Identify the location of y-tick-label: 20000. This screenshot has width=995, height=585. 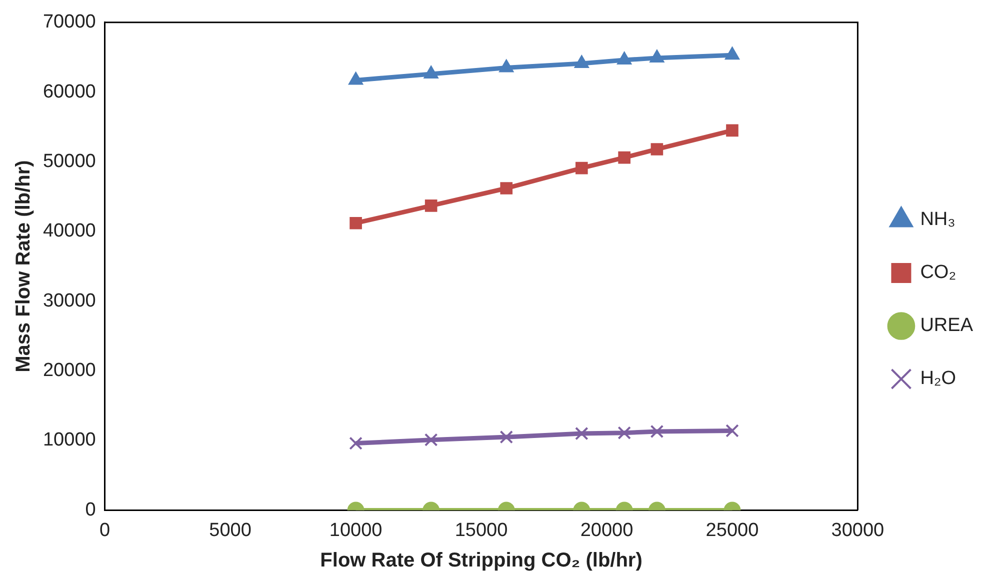
(69, 371).